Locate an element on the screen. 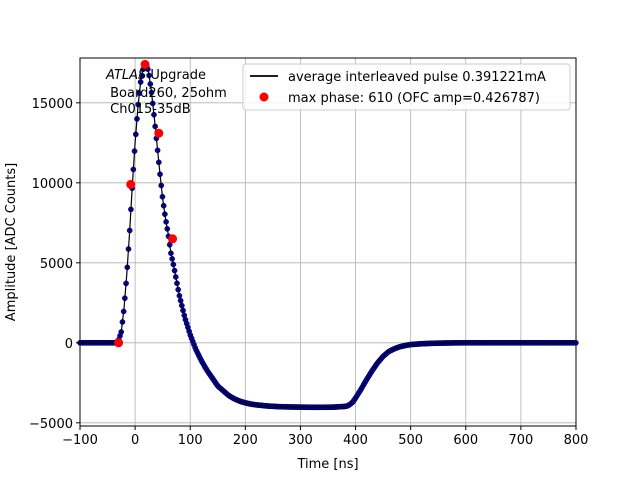  legend-label-average: average interleaved pulse 0.391221mA is located at coordinates (417, 77).